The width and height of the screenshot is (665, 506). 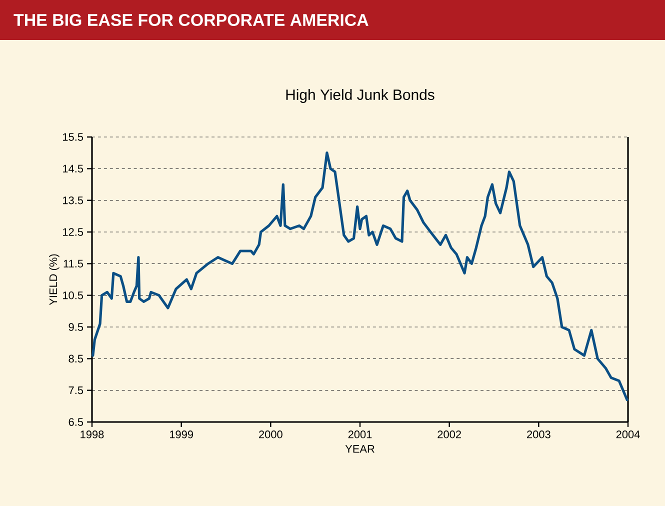 What do you see at coordinates (73, 295) in the screenshot?
I see `y-tick-label: 10.5` at bounding box center [73, 295].